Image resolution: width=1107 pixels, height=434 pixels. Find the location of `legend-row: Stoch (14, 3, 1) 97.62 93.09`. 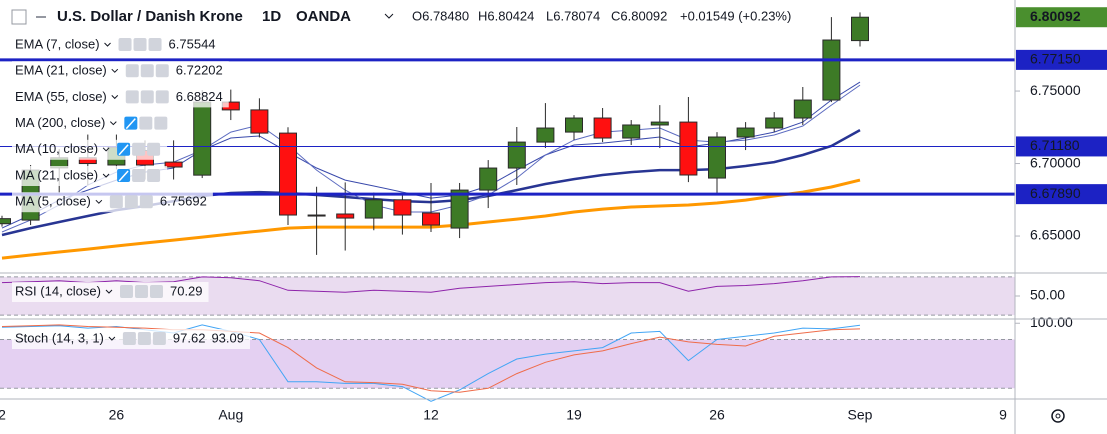

legend-row: Stoch (14, 3, 1) 97.62 93.09 is located at coordinates (131, 339).